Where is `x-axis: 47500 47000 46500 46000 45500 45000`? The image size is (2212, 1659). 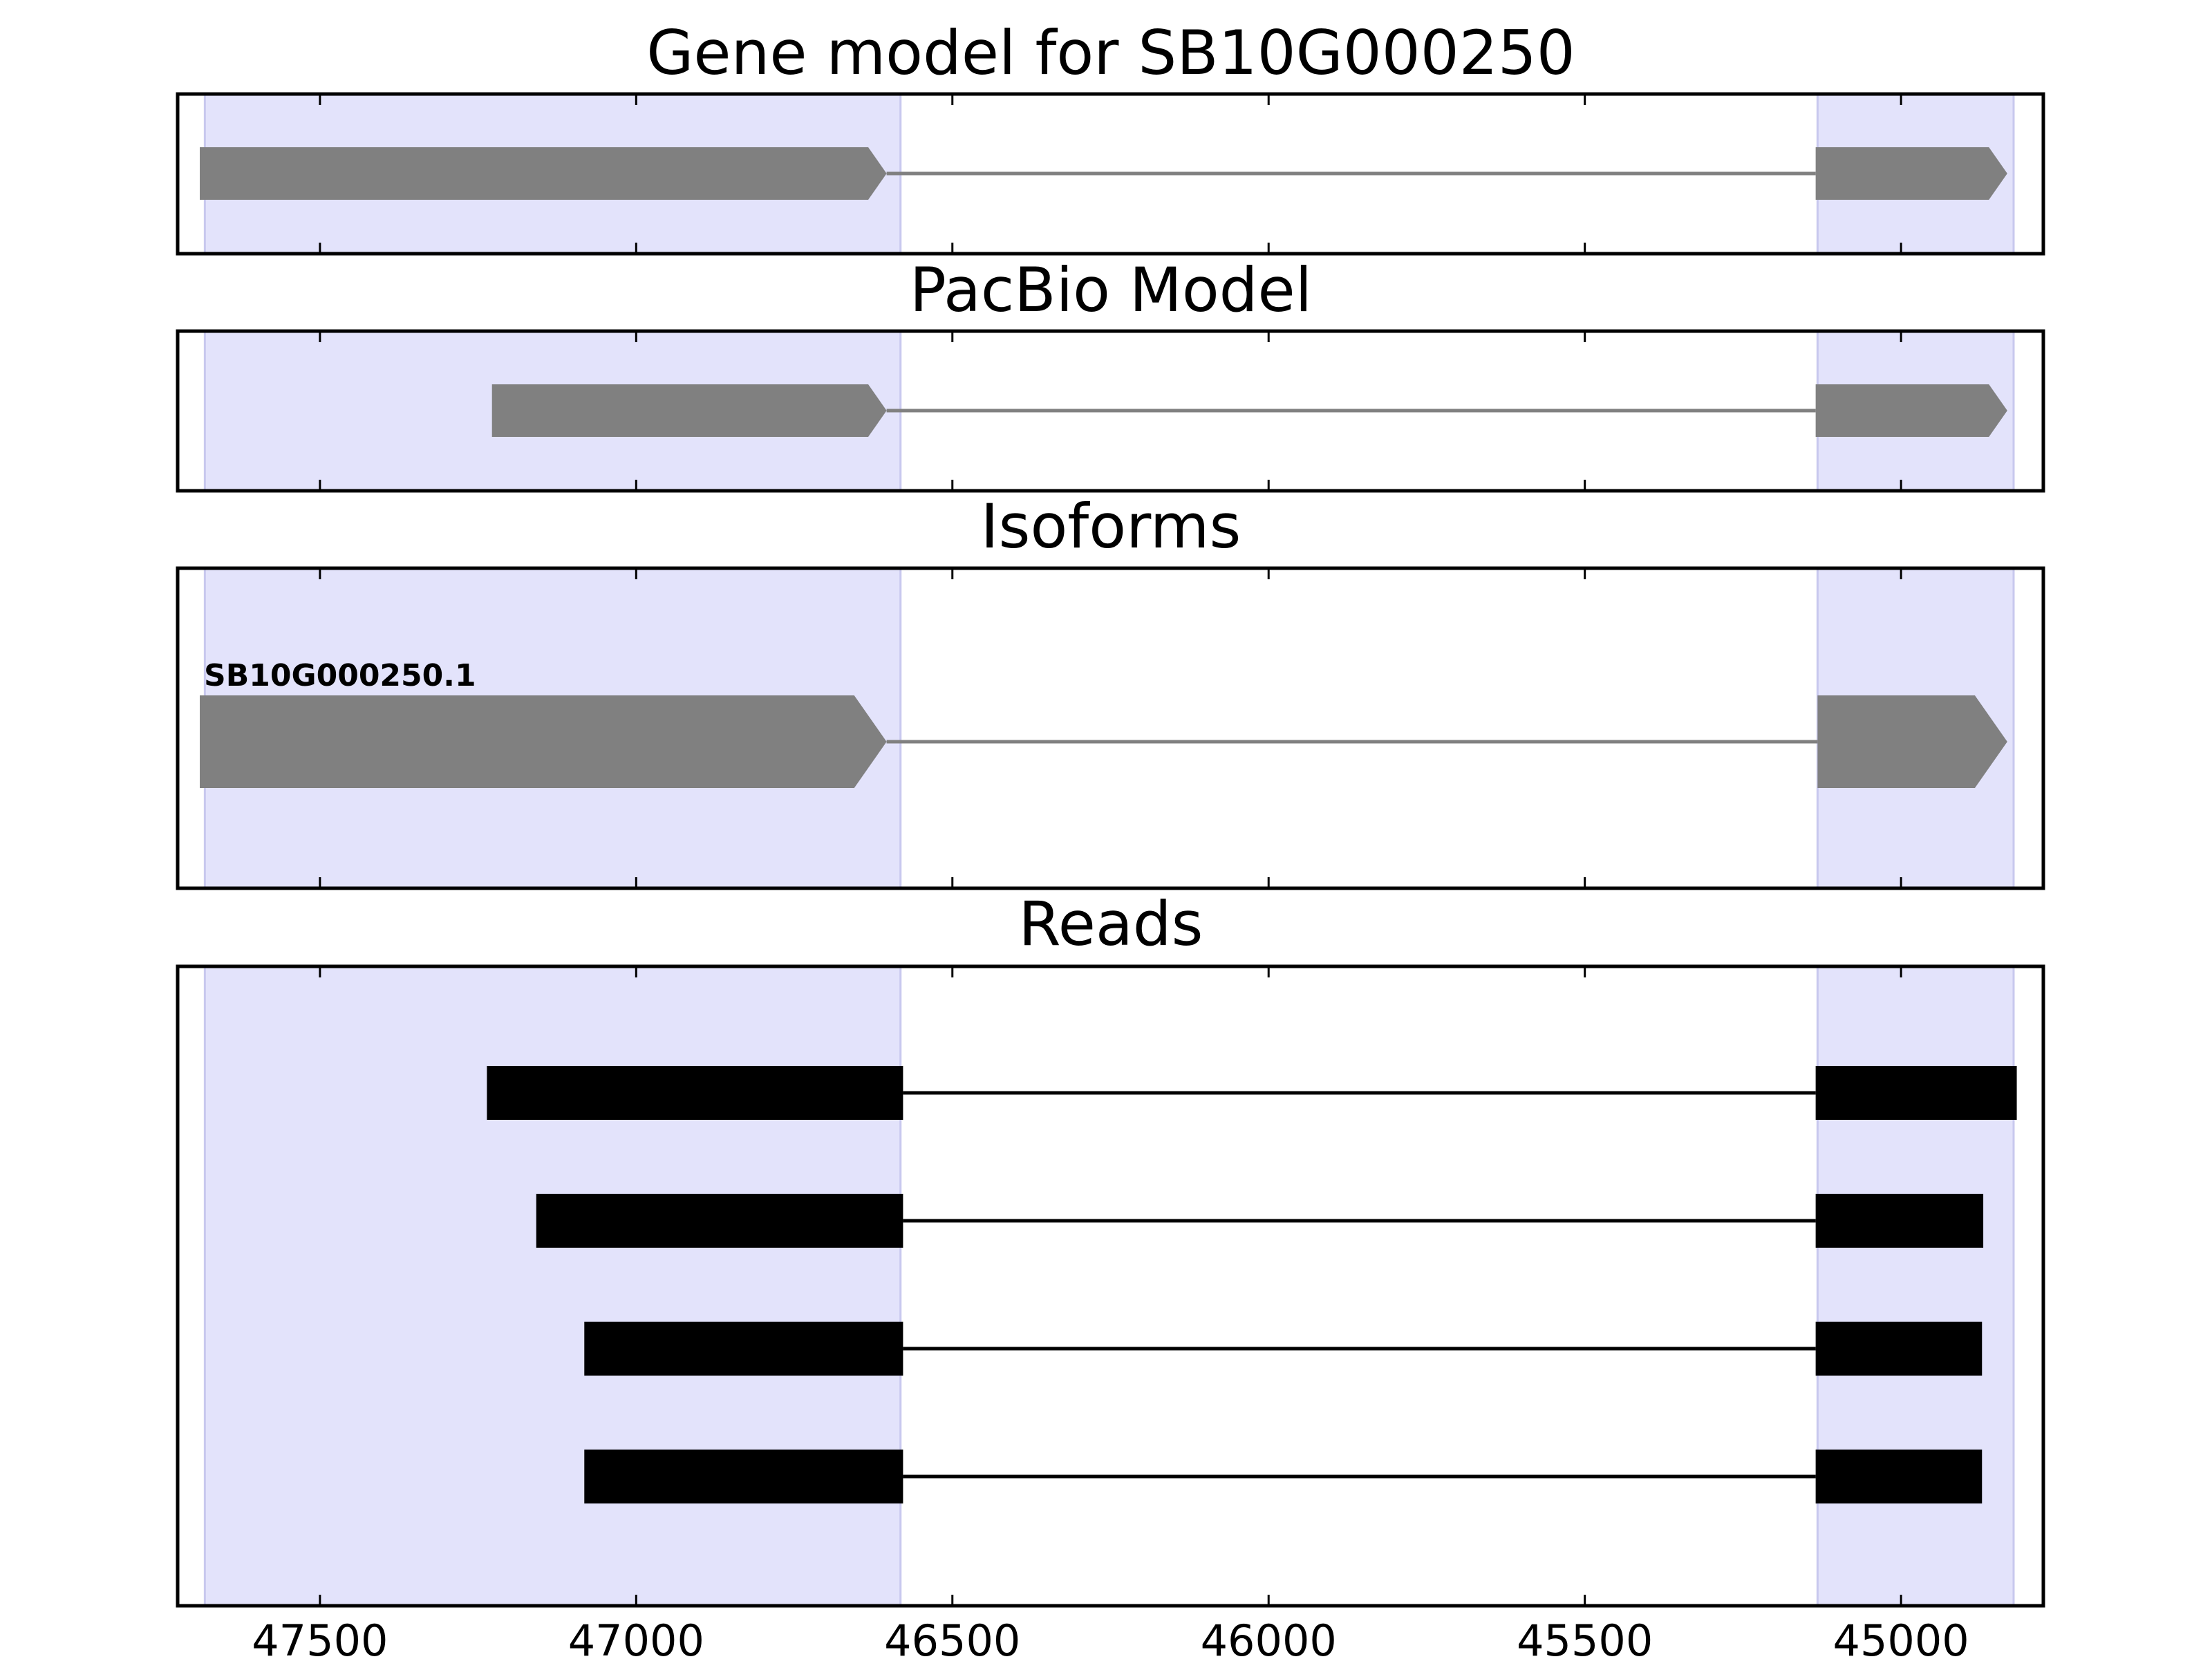
x-axis: 47500 47000 46500 46000 45500 45000 is located at coordinates (1110, 1637).